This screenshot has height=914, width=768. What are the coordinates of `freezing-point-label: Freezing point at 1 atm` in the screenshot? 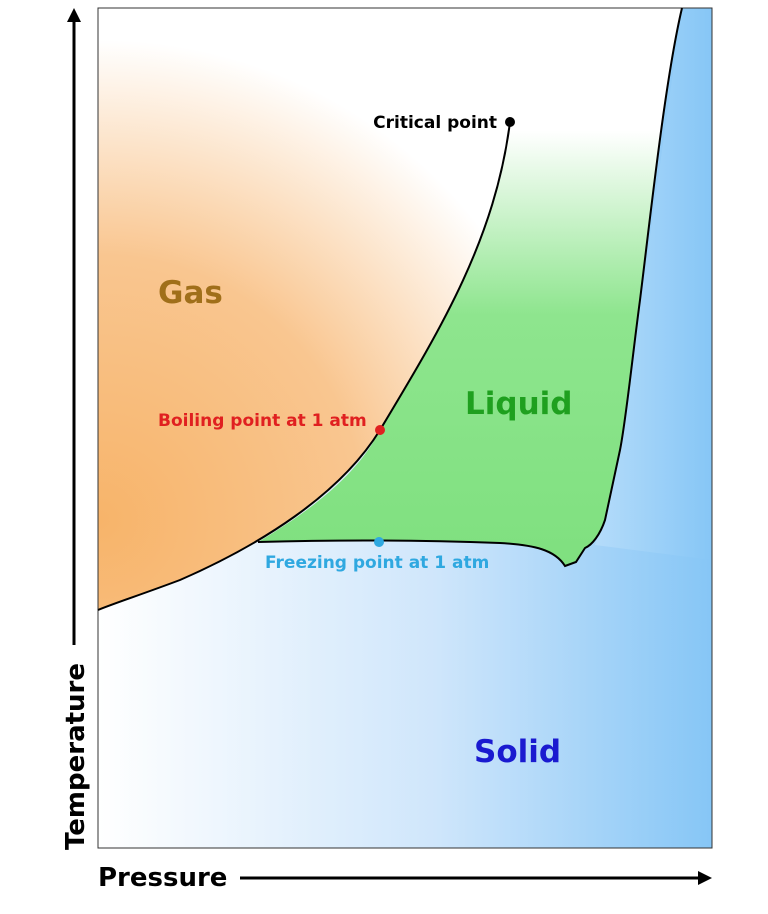 It's located at (377, 563).